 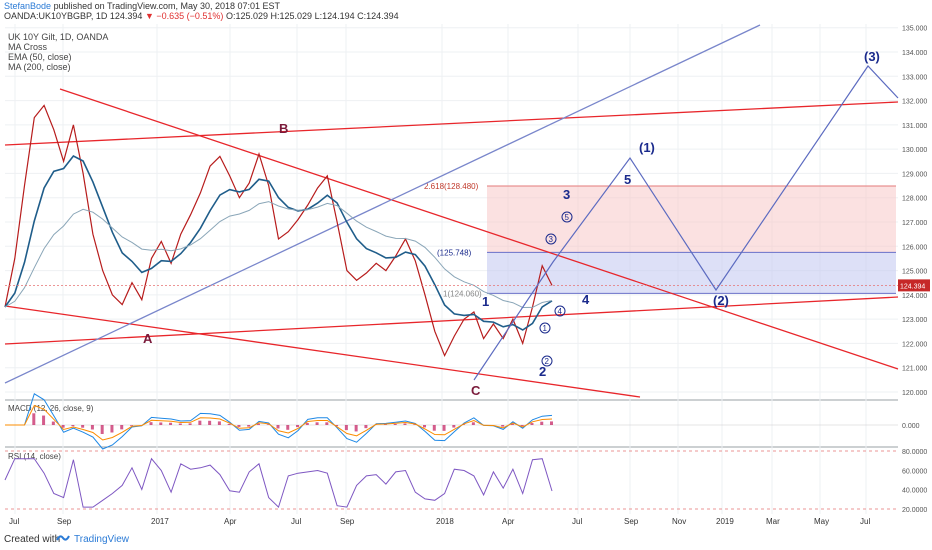 I want to click on wave-label-p2p: (2), so click(x=721, y=300).